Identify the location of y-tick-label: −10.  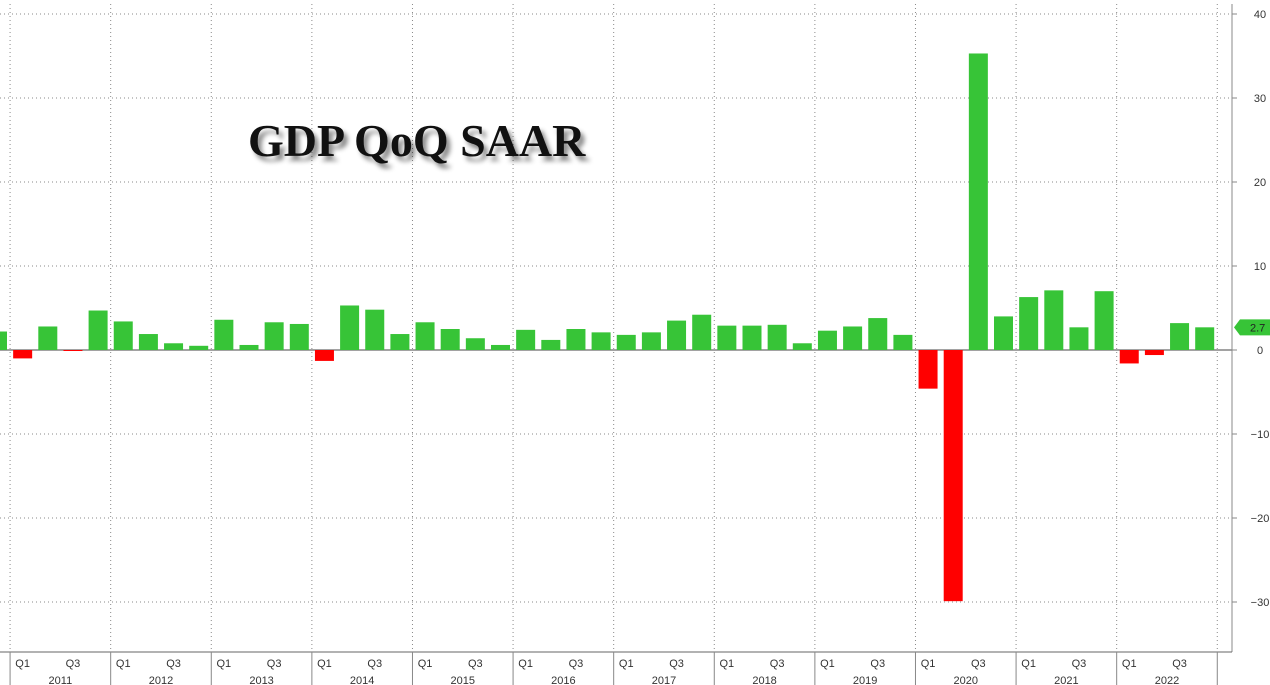
(1260, 435).